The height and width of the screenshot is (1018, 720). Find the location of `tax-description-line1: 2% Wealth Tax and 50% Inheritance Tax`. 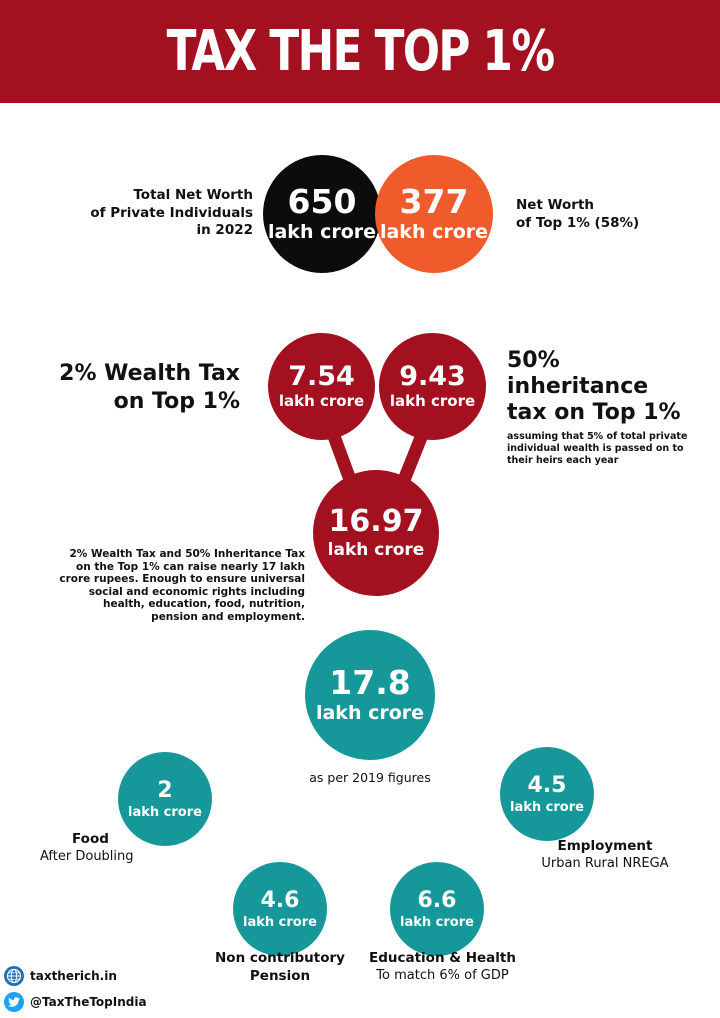

tax-description-line1: 2% Wealth Tax and 50% Inheritance Tax is located at coordinates (187, 554).